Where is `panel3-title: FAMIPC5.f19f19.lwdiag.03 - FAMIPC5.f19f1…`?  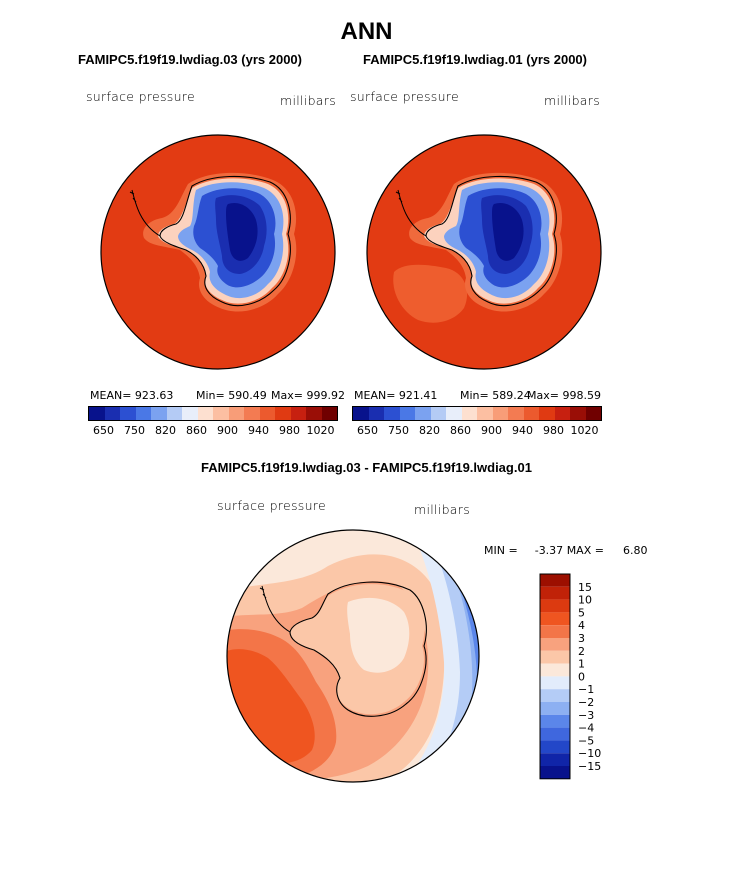
panel3-title: FAMIPC5.f19f19.lwdiag.03 - FAMIPC5.f19f1… is located at coordinates (366, 467).